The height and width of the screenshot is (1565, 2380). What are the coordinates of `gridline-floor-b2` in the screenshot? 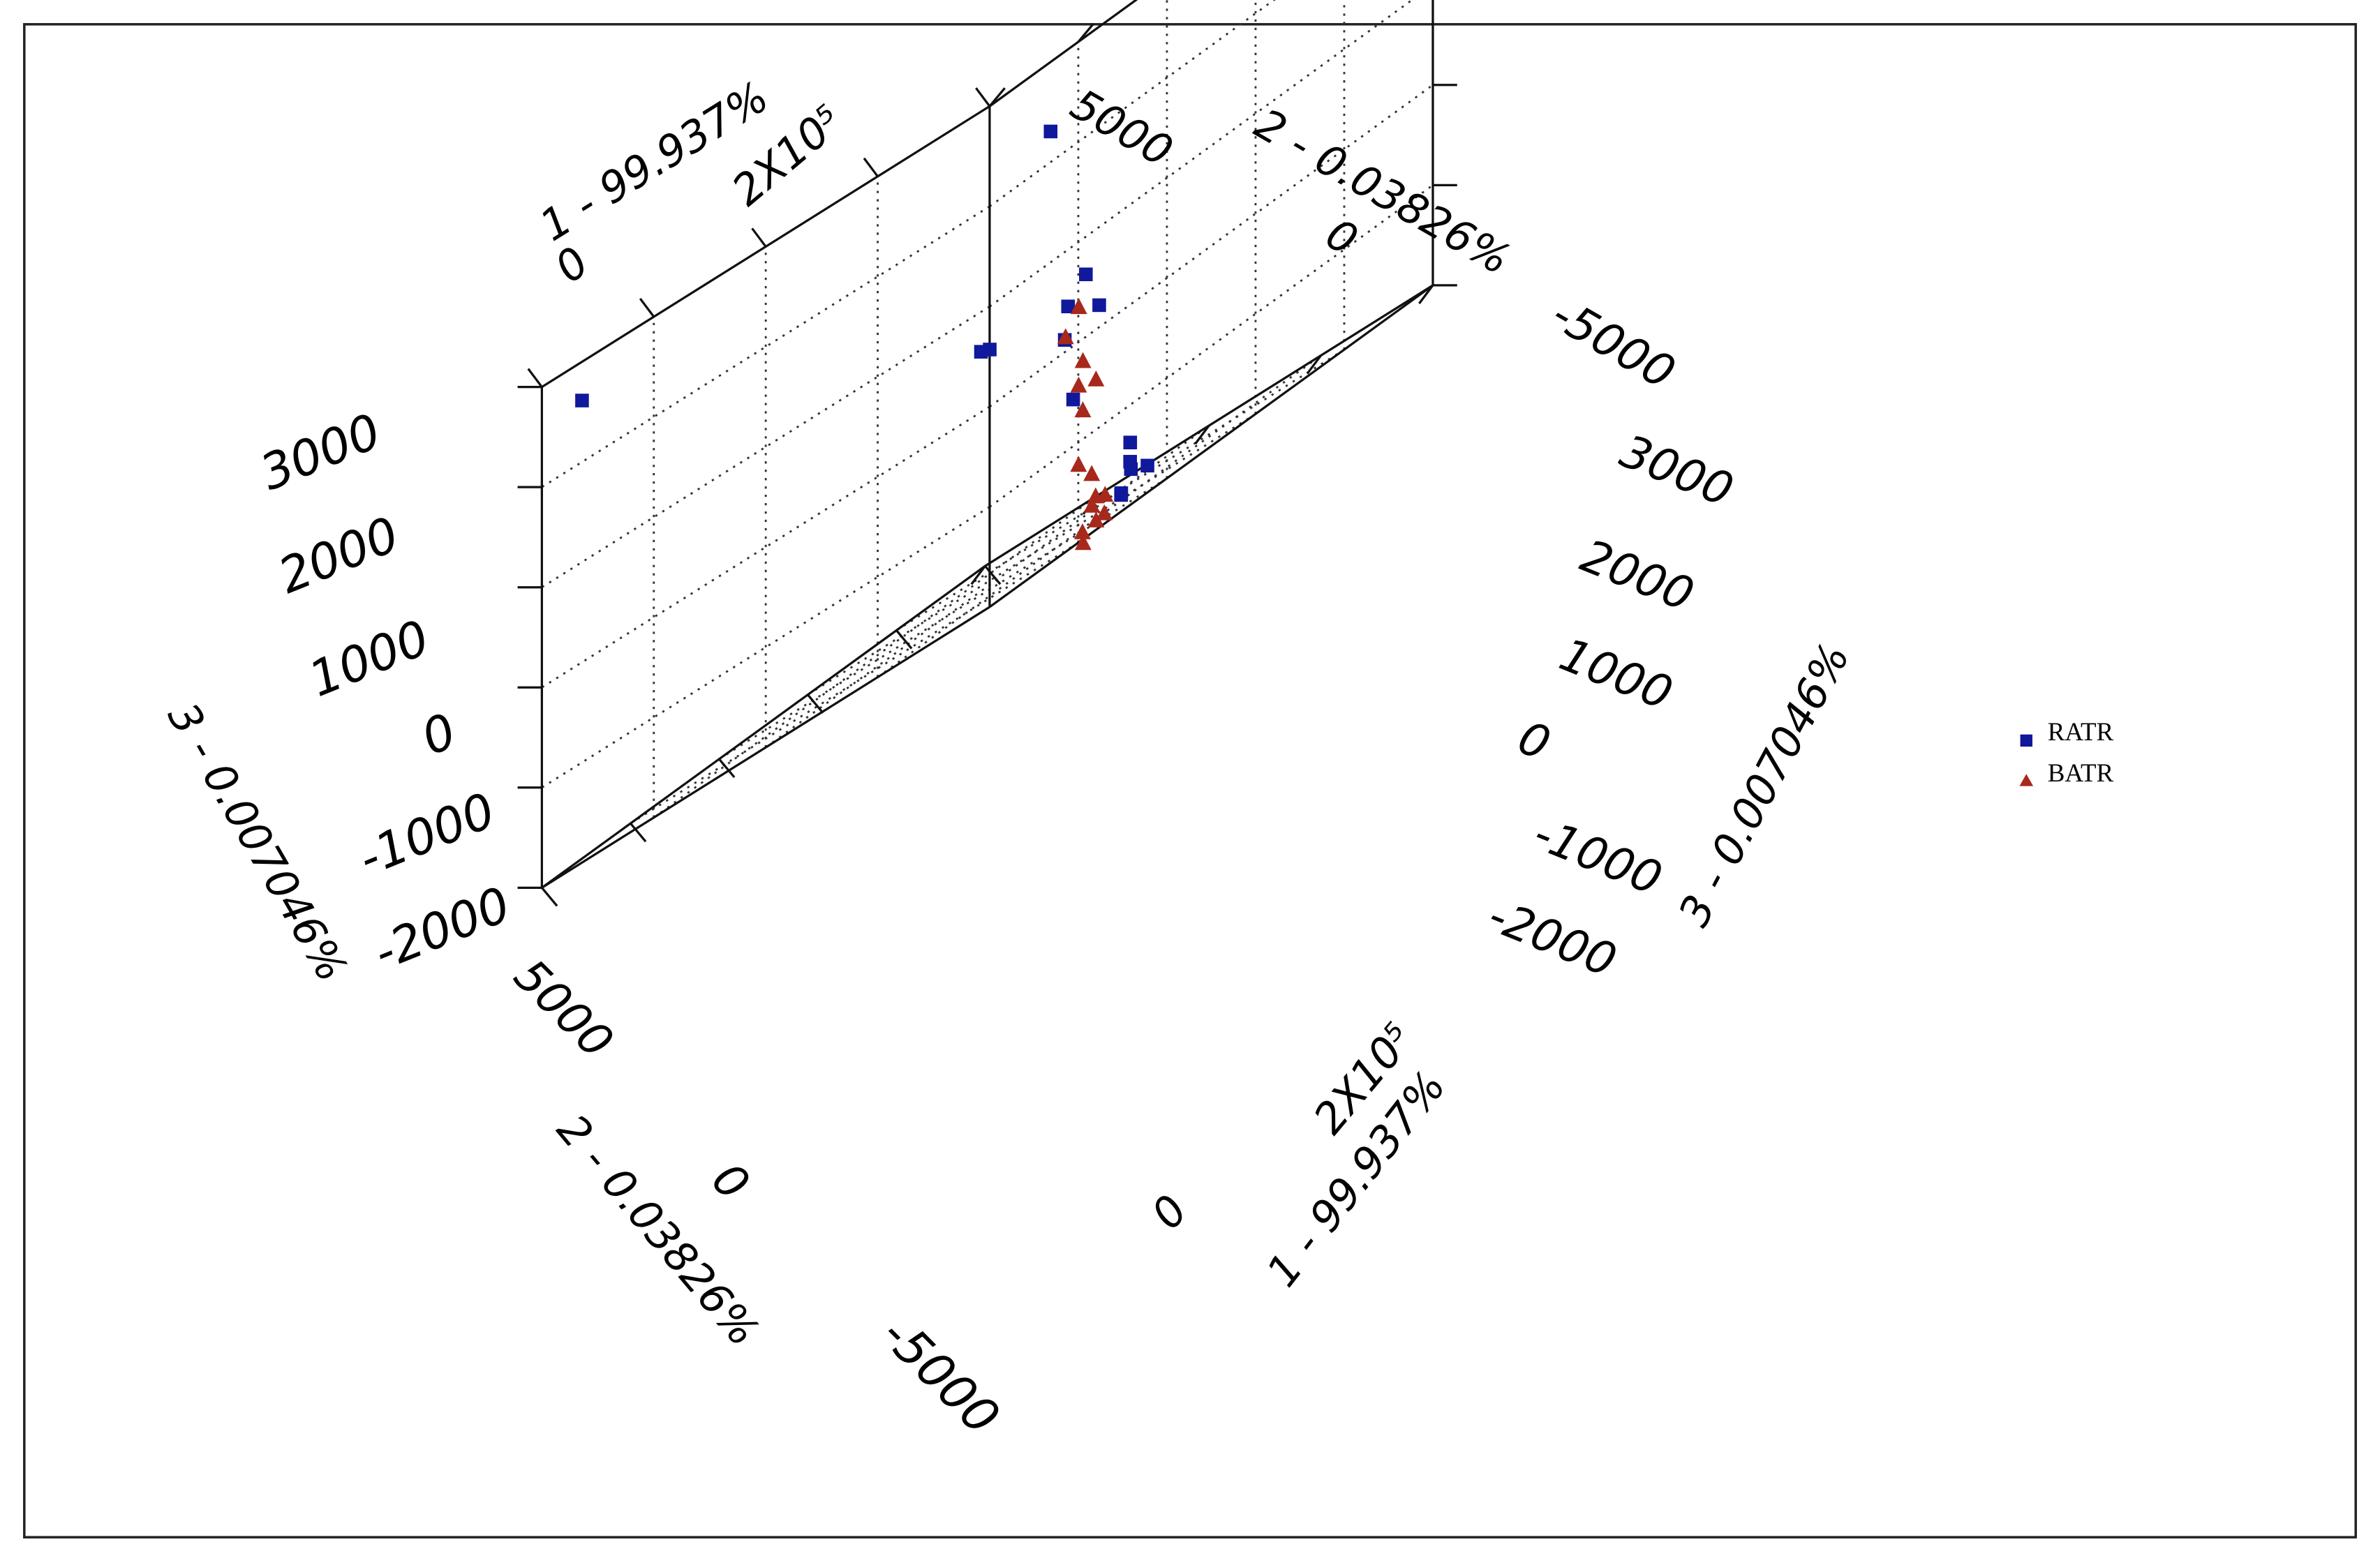 It's located at (875, 656).